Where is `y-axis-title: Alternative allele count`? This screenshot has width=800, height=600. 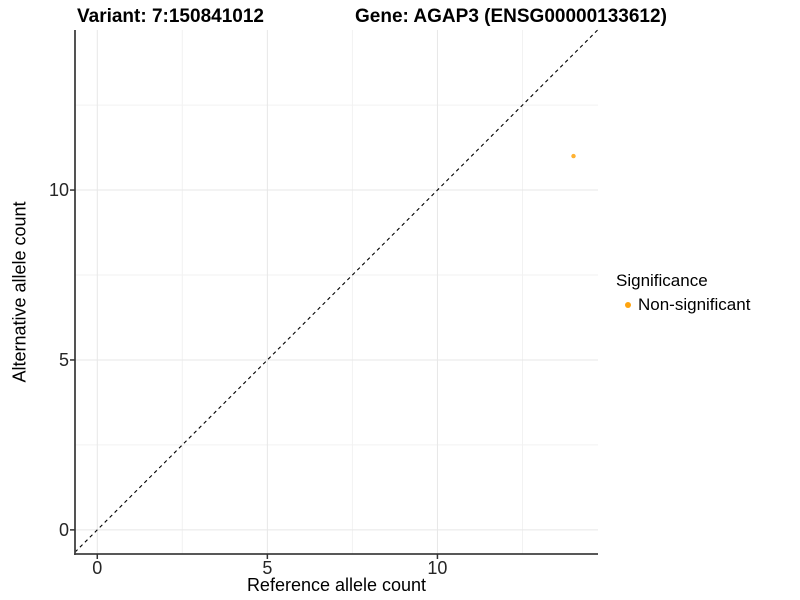
y-axis-title: Alternative allele count is located at coordinates (19, 292).